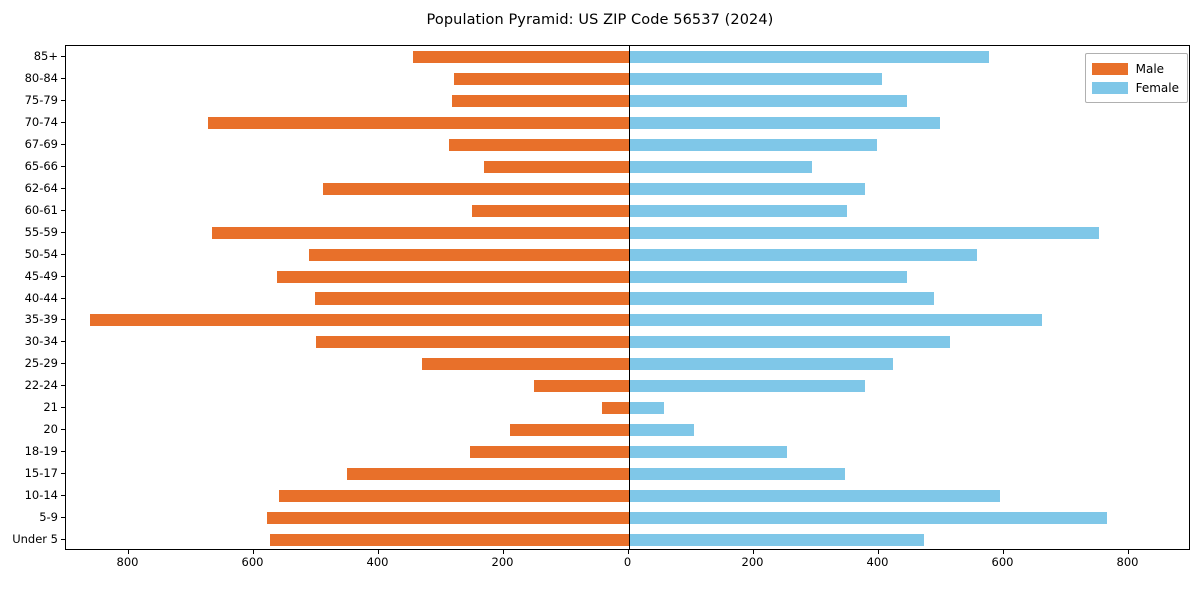 The height and width of the screenshot is (600, 1200). What do you see at coordinates (1002, 562) in the screenshot?
I see `x-axis-tick-label: 600` at bounding box center [1002, 562].